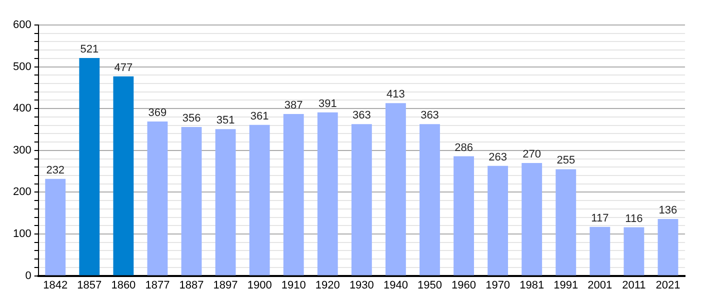  I want to click on x-tick-label: 1930, so click(361, 285).